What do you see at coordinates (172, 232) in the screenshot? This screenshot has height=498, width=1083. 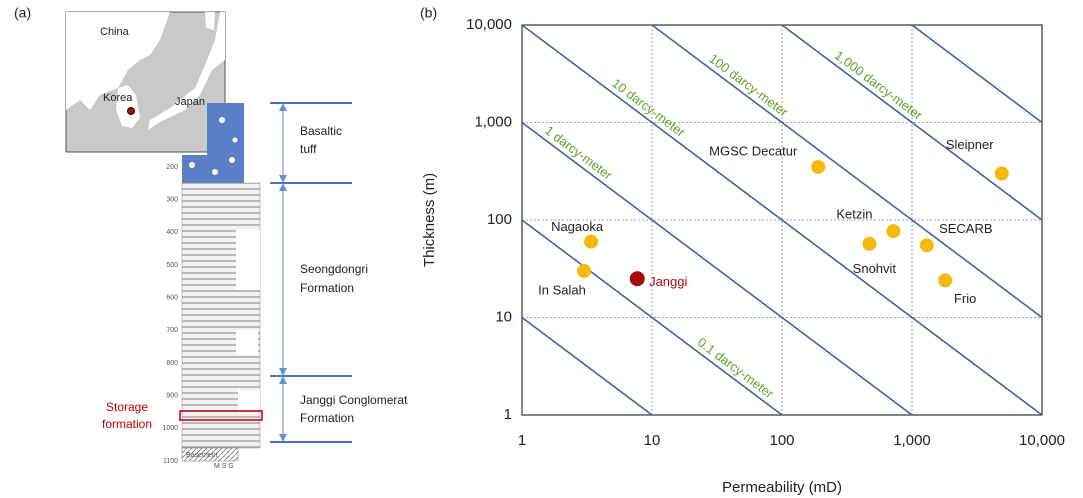 I see `depth-tick-label: 400` at bounding box center [172, 232].